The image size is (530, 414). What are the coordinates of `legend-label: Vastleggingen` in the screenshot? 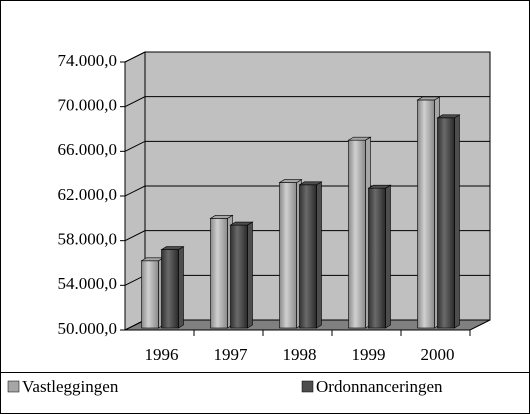 It's located at (70, 386).